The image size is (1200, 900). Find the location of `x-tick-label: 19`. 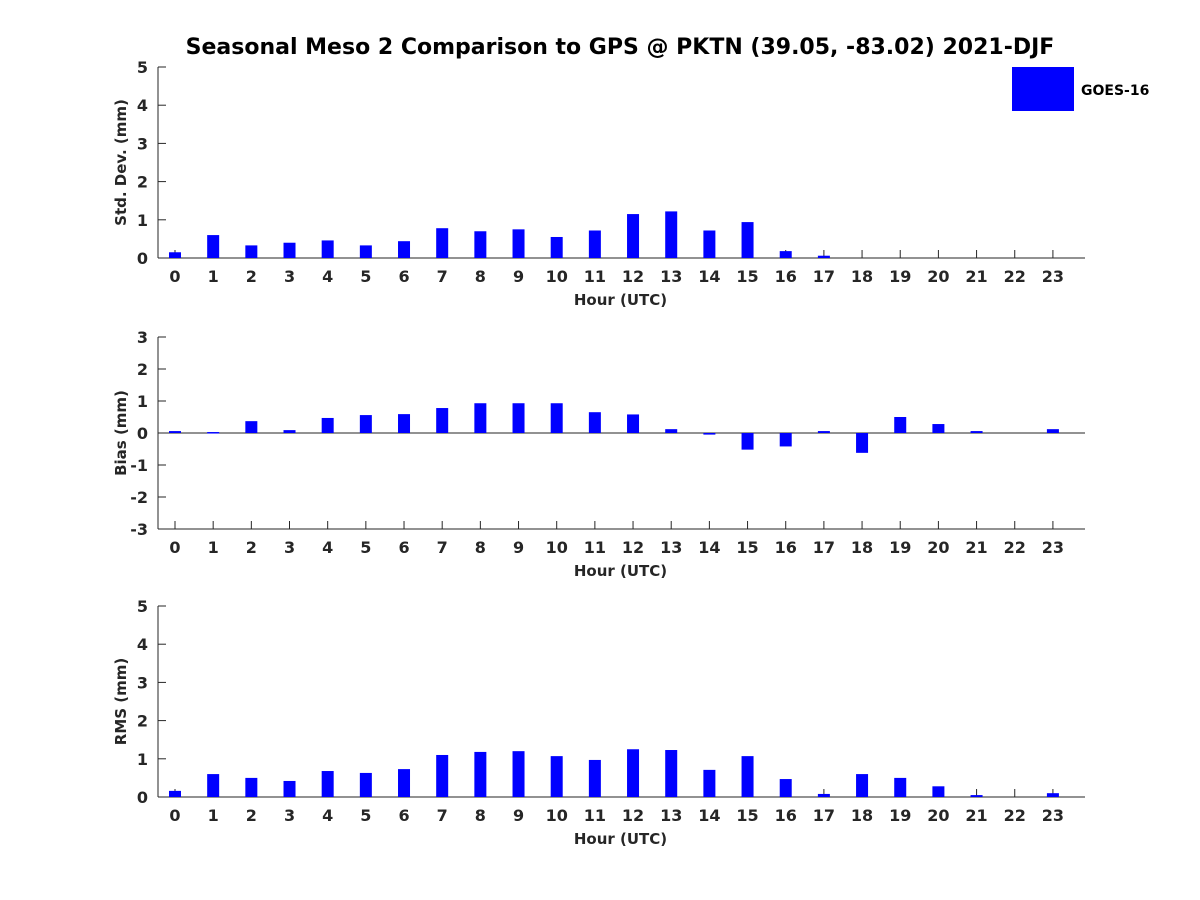

x-tick-label: 19 is located at coordinates (900, 815).